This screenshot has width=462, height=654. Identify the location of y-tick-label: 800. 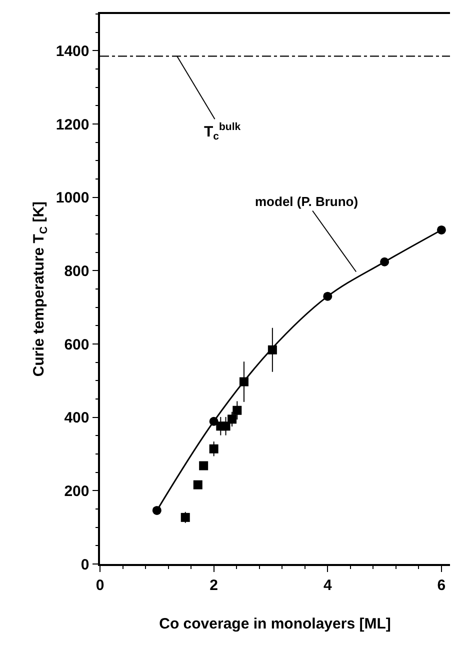
(77, 271).